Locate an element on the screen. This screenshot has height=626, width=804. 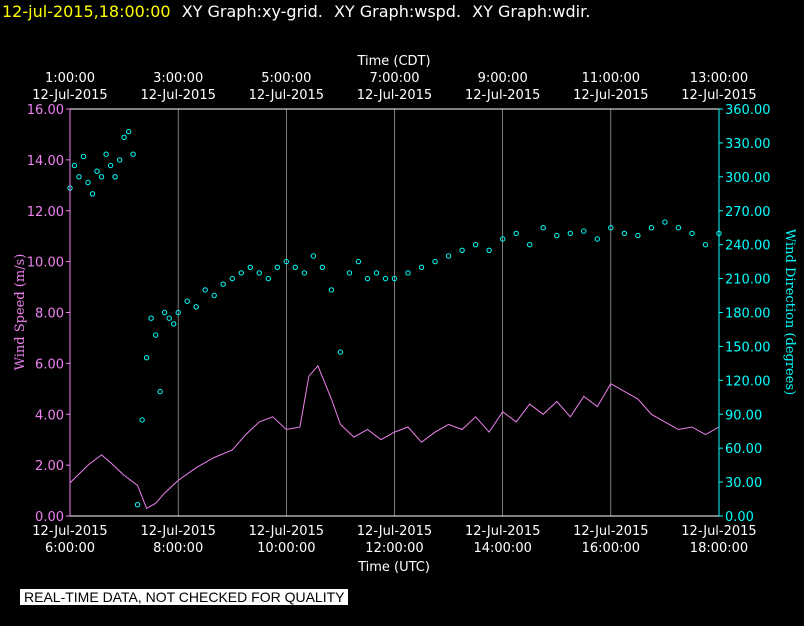
y-left-tick-label: 2.00 is located at coordinates (49, 466).